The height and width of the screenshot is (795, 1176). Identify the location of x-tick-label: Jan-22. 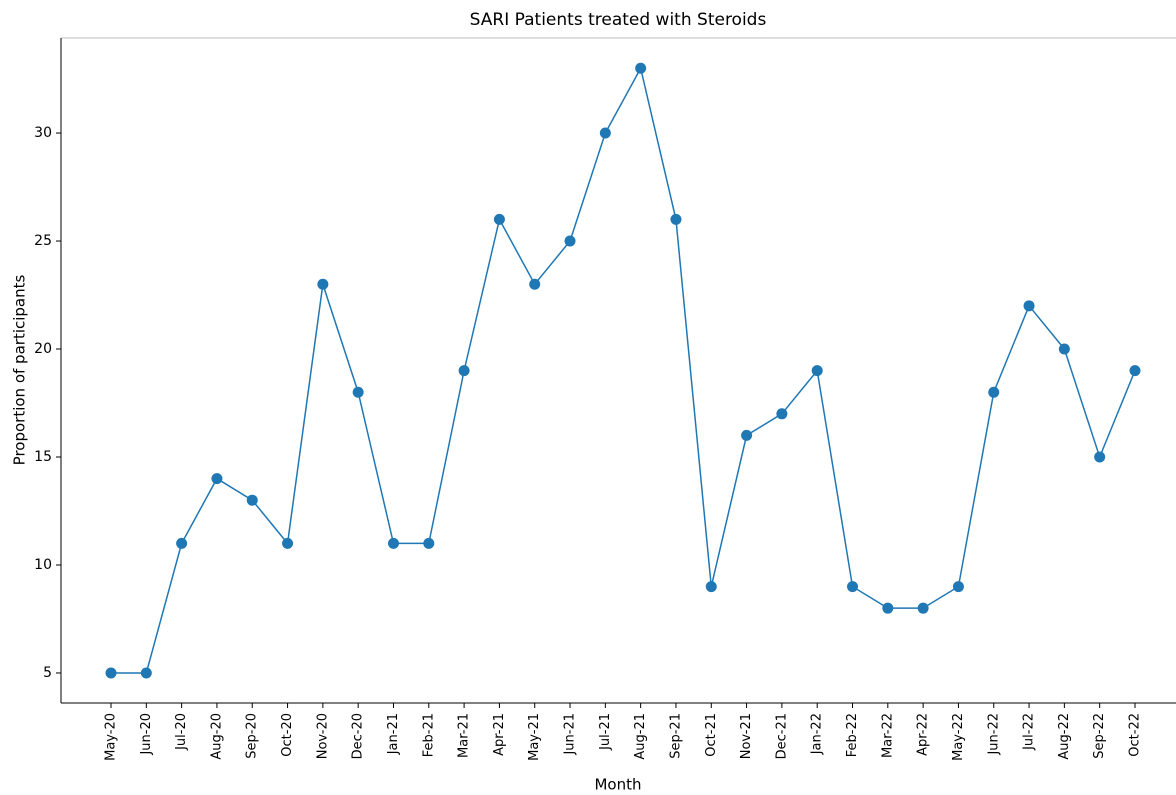
(817, 734).